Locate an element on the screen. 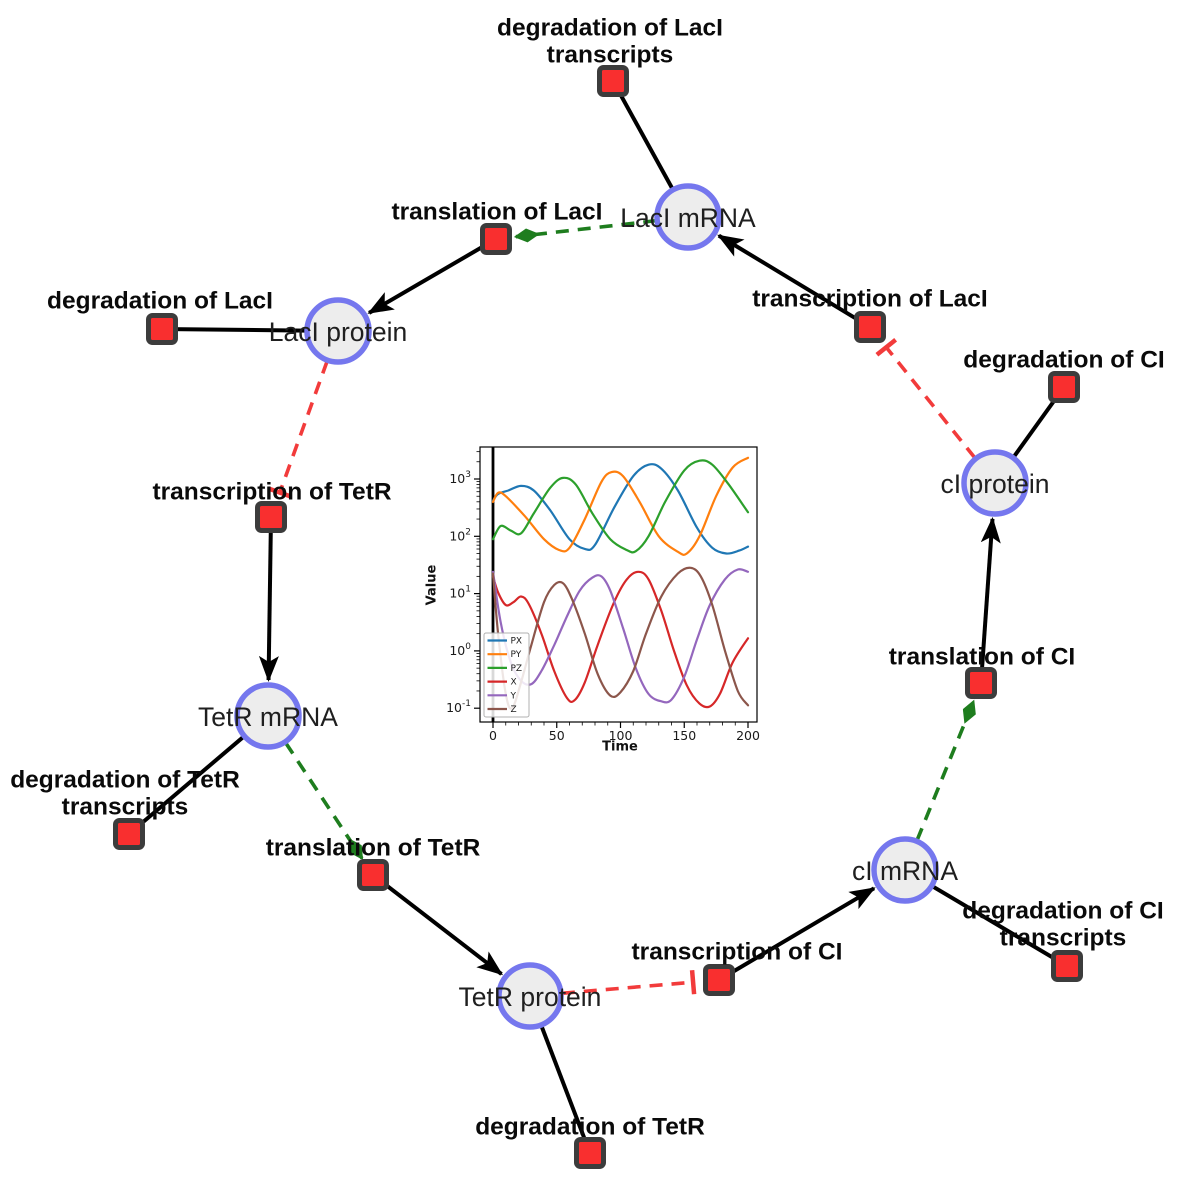 The width and height of the screenshot is (1189, 1200). reaction-label-deg_tetr: degradation of TetR is located at coordinates (590, 1127).